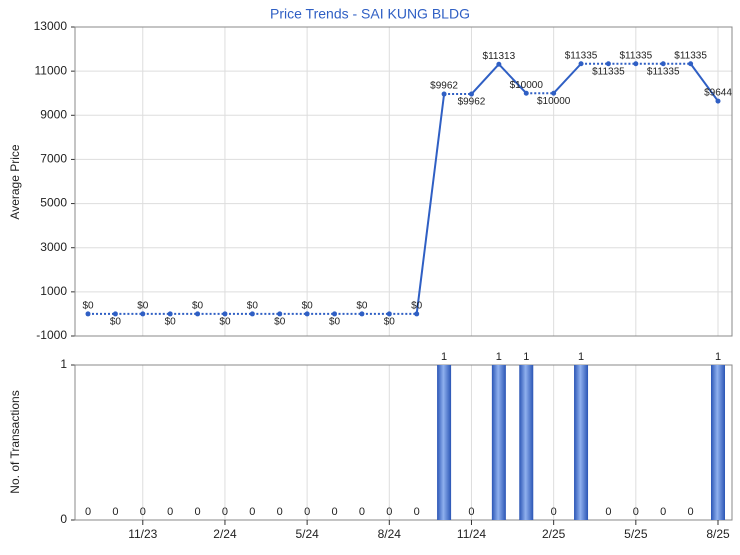 The image size is (740, 555). Describe the element at coordinates (53, 159) in the screenshot. I see `y-tick-label: 7000` at that location.